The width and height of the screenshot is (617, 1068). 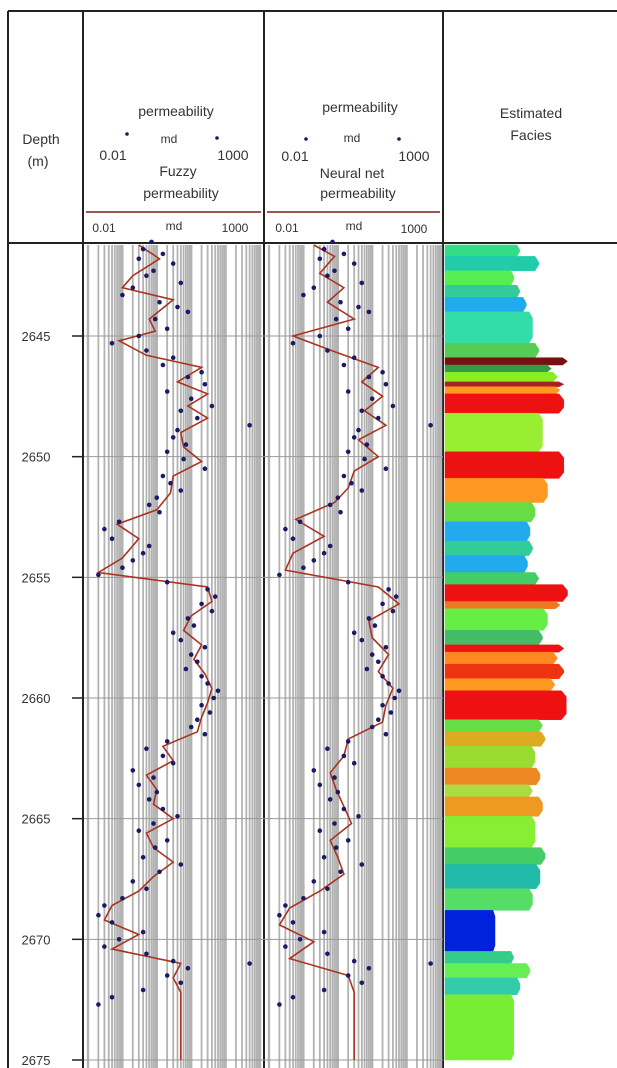 I want to click on neural-points-scale-min: 0.01, so click(x=294, y=156).